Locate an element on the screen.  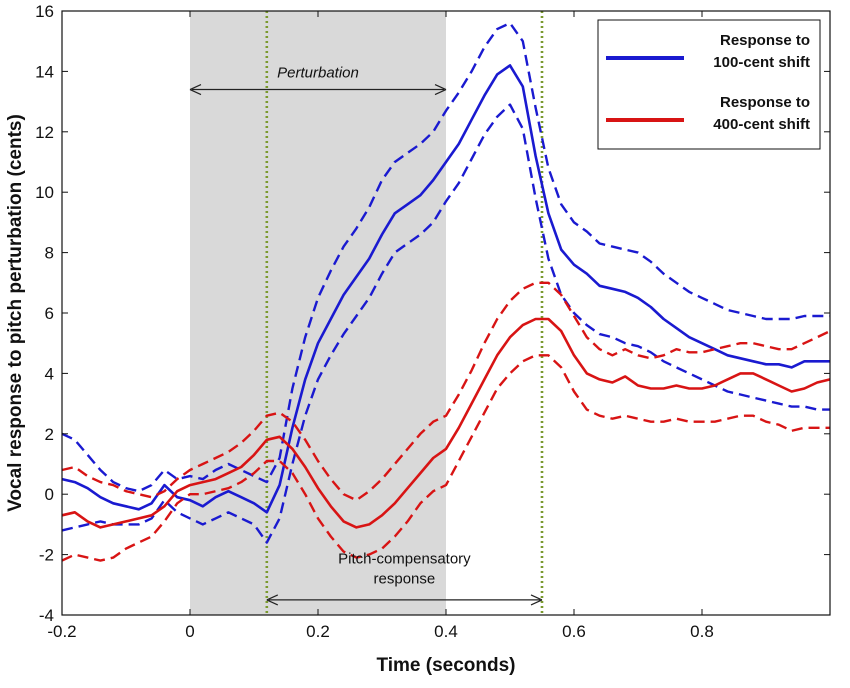
x-tick-label: -0.2 is located at coordinates (61, 631).